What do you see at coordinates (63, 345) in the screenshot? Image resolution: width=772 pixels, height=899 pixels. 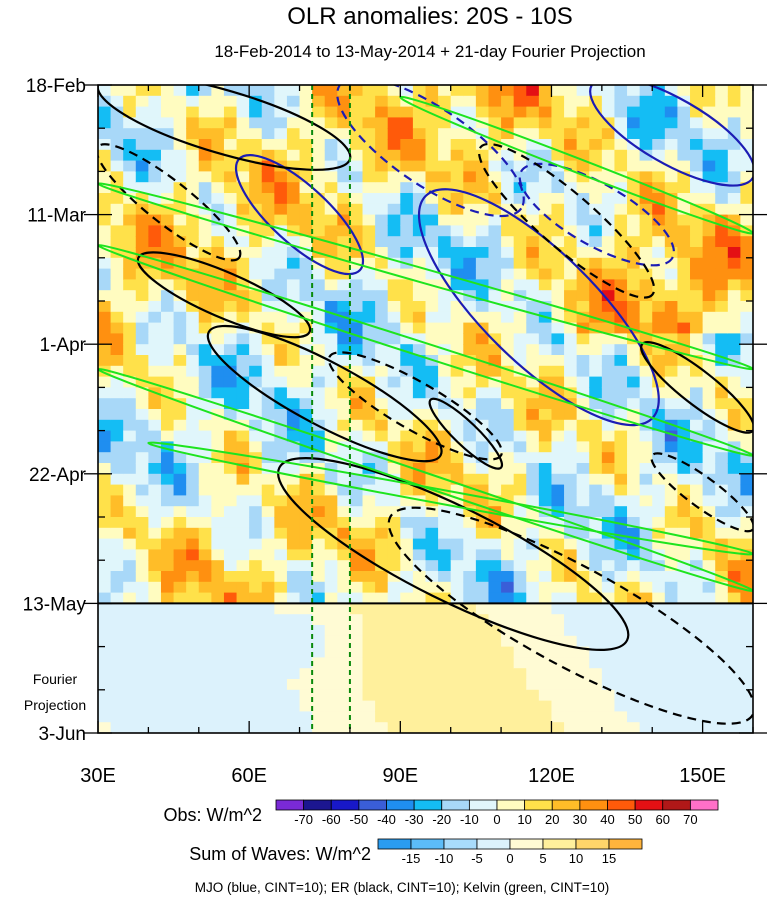 I see `y-tick-label: 1-Apr` at bounding box center [63, 345].